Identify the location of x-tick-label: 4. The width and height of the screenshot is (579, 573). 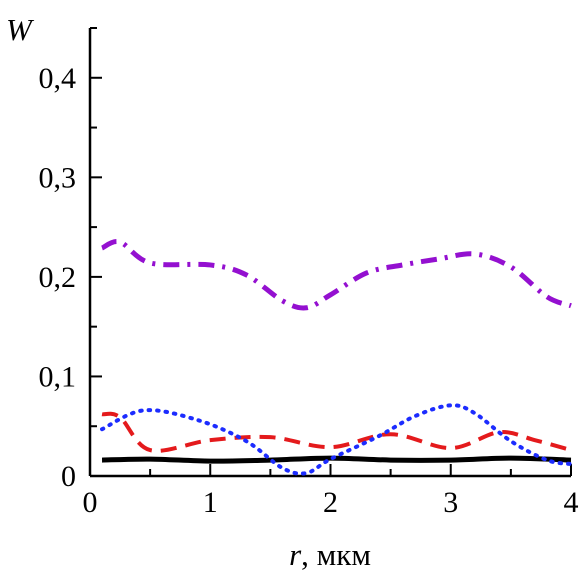
(571, 502).